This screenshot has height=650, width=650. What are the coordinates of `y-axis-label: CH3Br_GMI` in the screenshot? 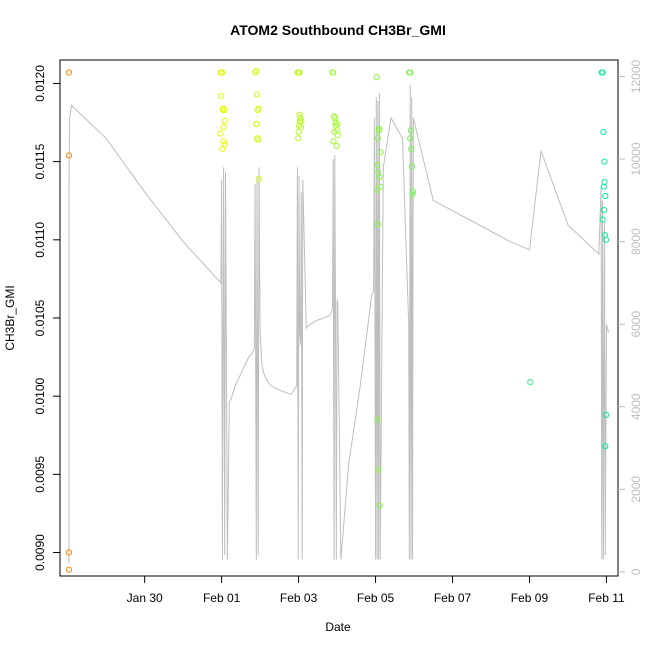 It's located at (10, 317).